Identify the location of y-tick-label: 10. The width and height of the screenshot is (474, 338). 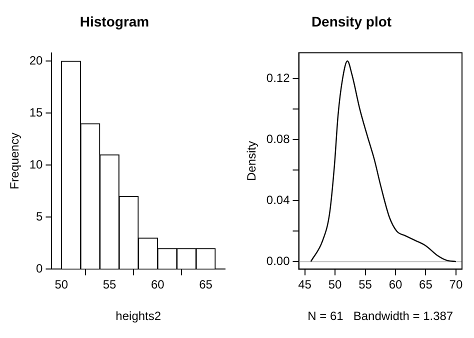
(36, 164).